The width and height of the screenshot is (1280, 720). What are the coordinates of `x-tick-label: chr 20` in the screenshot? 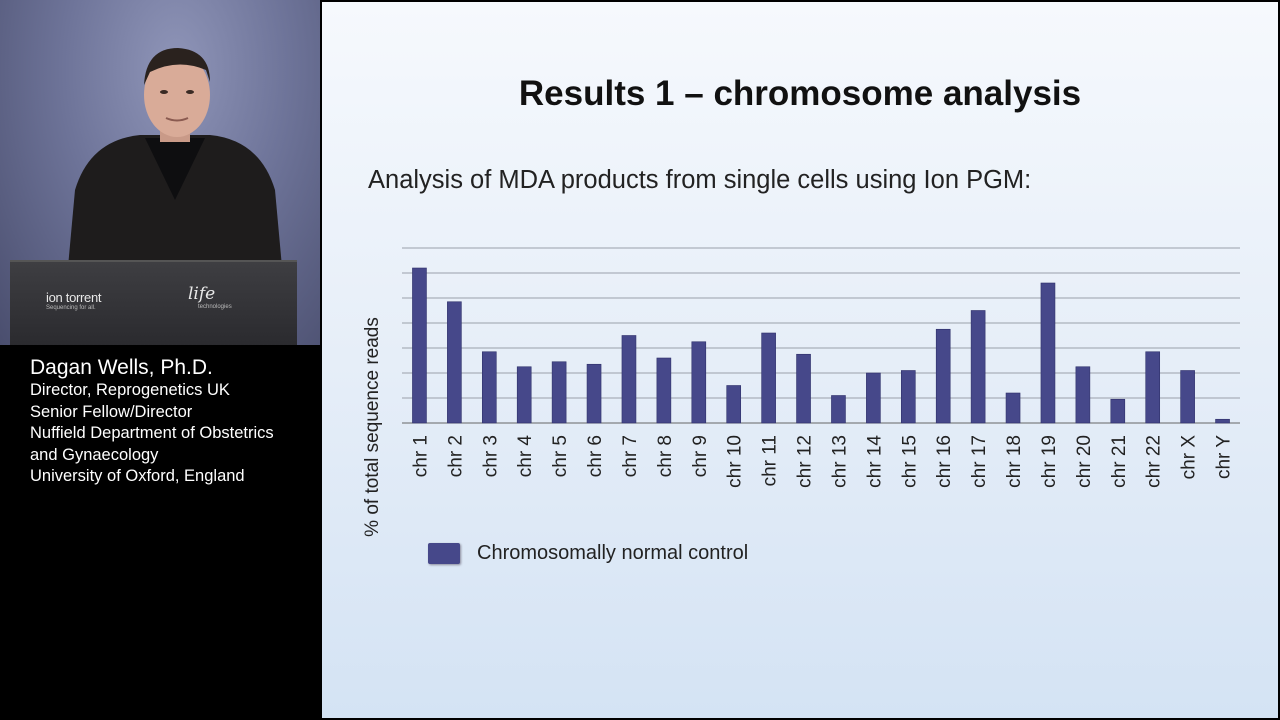 It's located at (1084, 461).